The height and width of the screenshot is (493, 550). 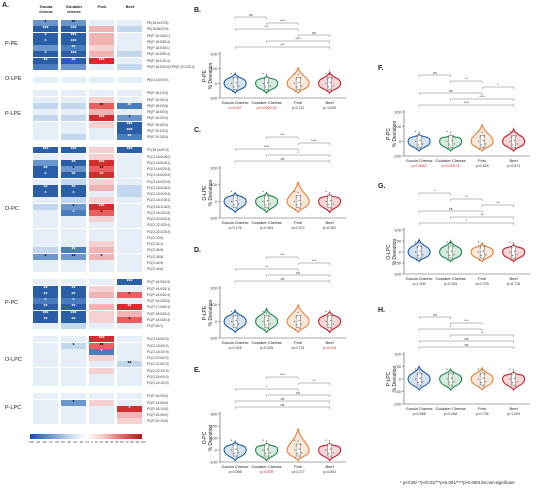 What do you see at coordinates (267, 147) in the screenshot?
I see `significance-label: ****` at bounding box center [267, 147].